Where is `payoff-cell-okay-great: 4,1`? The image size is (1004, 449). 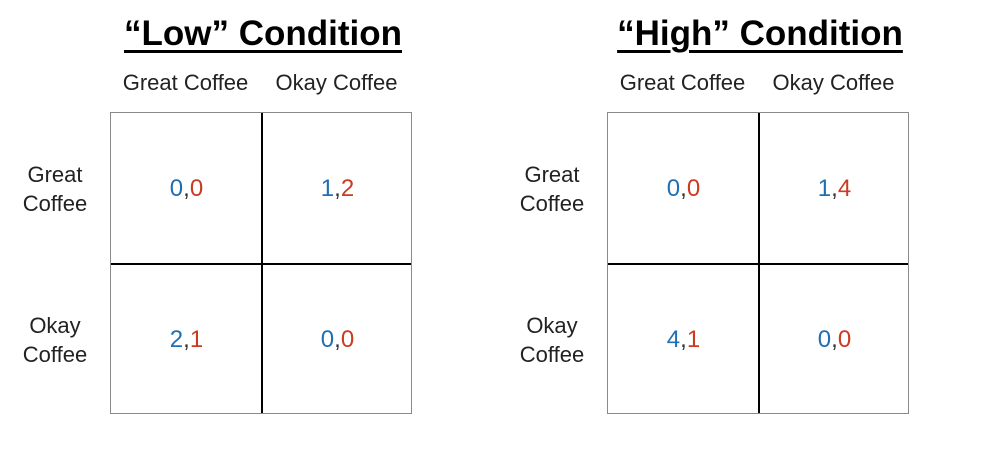
payoff-cell-okay-great: 4,1 is located at coordinates (683, 339).